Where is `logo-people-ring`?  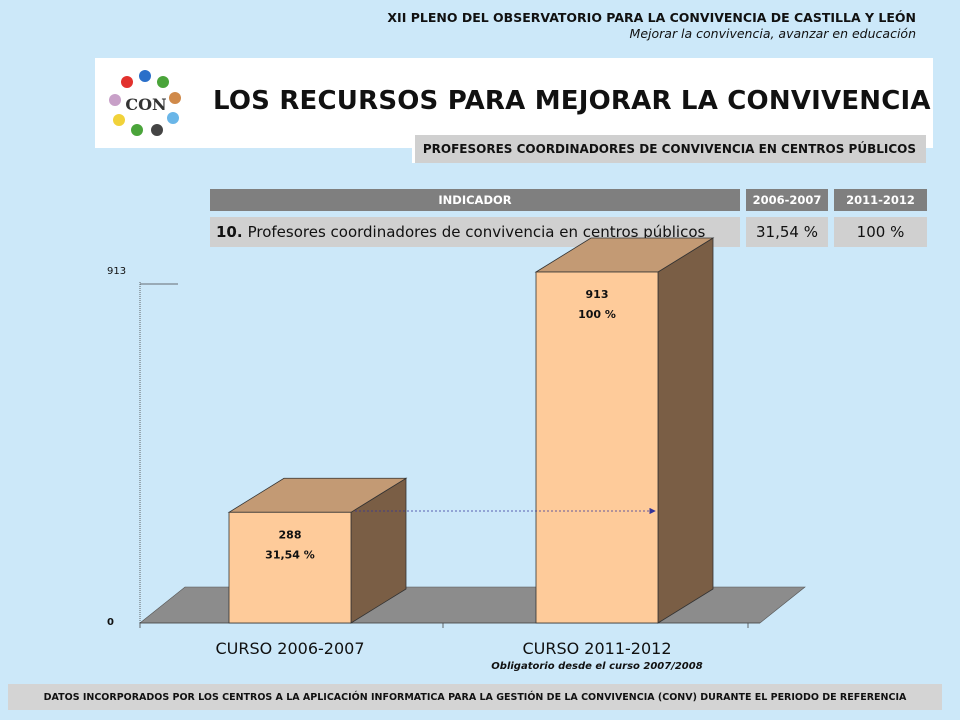 logo-people-ring is located at coordinates (145, 103).